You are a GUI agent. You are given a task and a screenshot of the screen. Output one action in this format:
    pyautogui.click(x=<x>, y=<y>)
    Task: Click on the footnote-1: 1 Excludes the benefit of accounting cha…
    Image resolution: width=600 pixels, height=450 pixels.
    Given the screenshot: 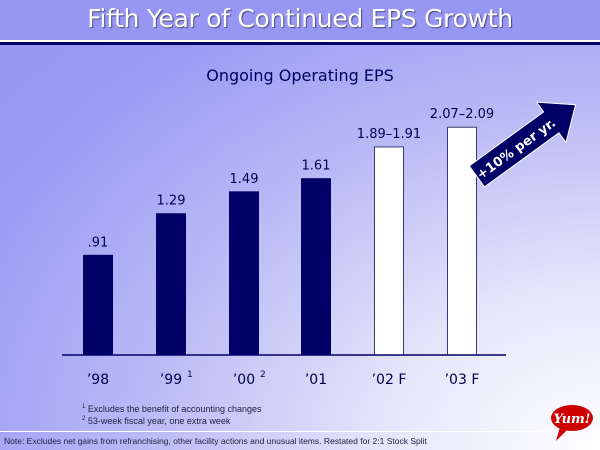 What is the action you would take?
    pyautogui.click(x=171, y=409)
    